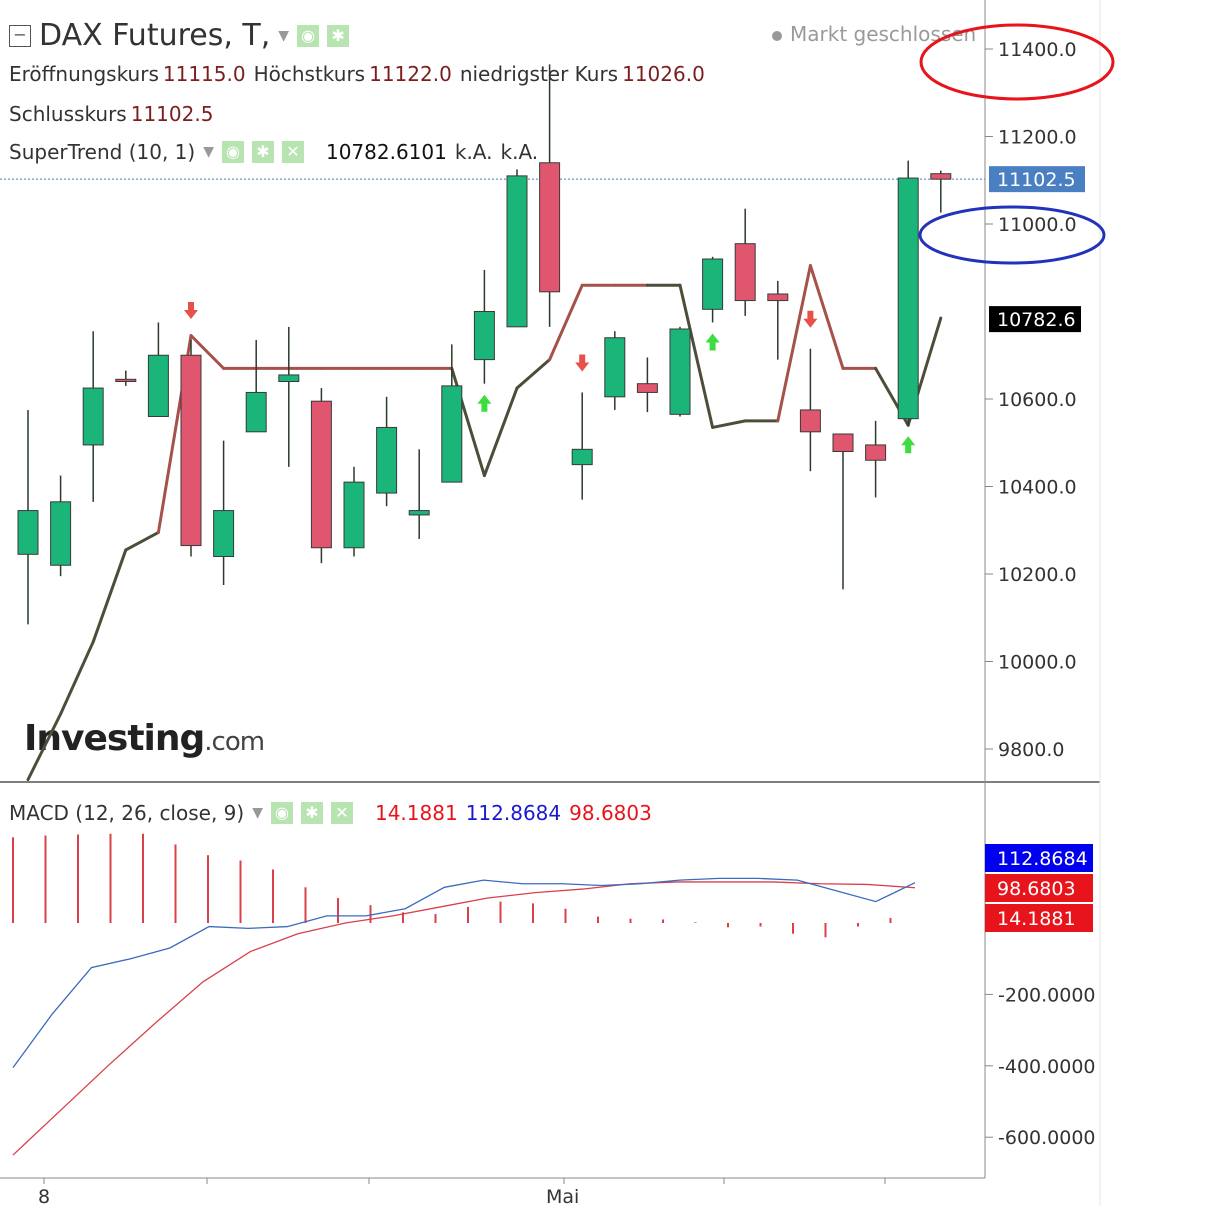 This screenshot has height=1206, width=1223. I want to click on supertrend-price-tag, so click(1035, 319).